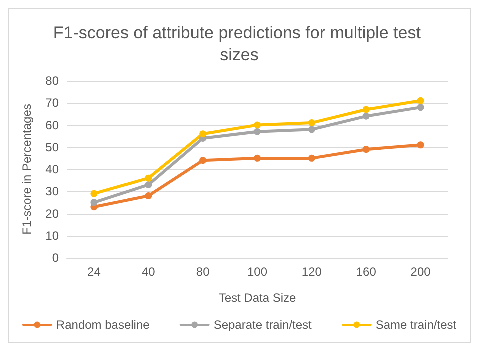 This screenshot has height=351, width=479. I want to click on y-axis-title: F1-score in Percentages, so click(27, 169).